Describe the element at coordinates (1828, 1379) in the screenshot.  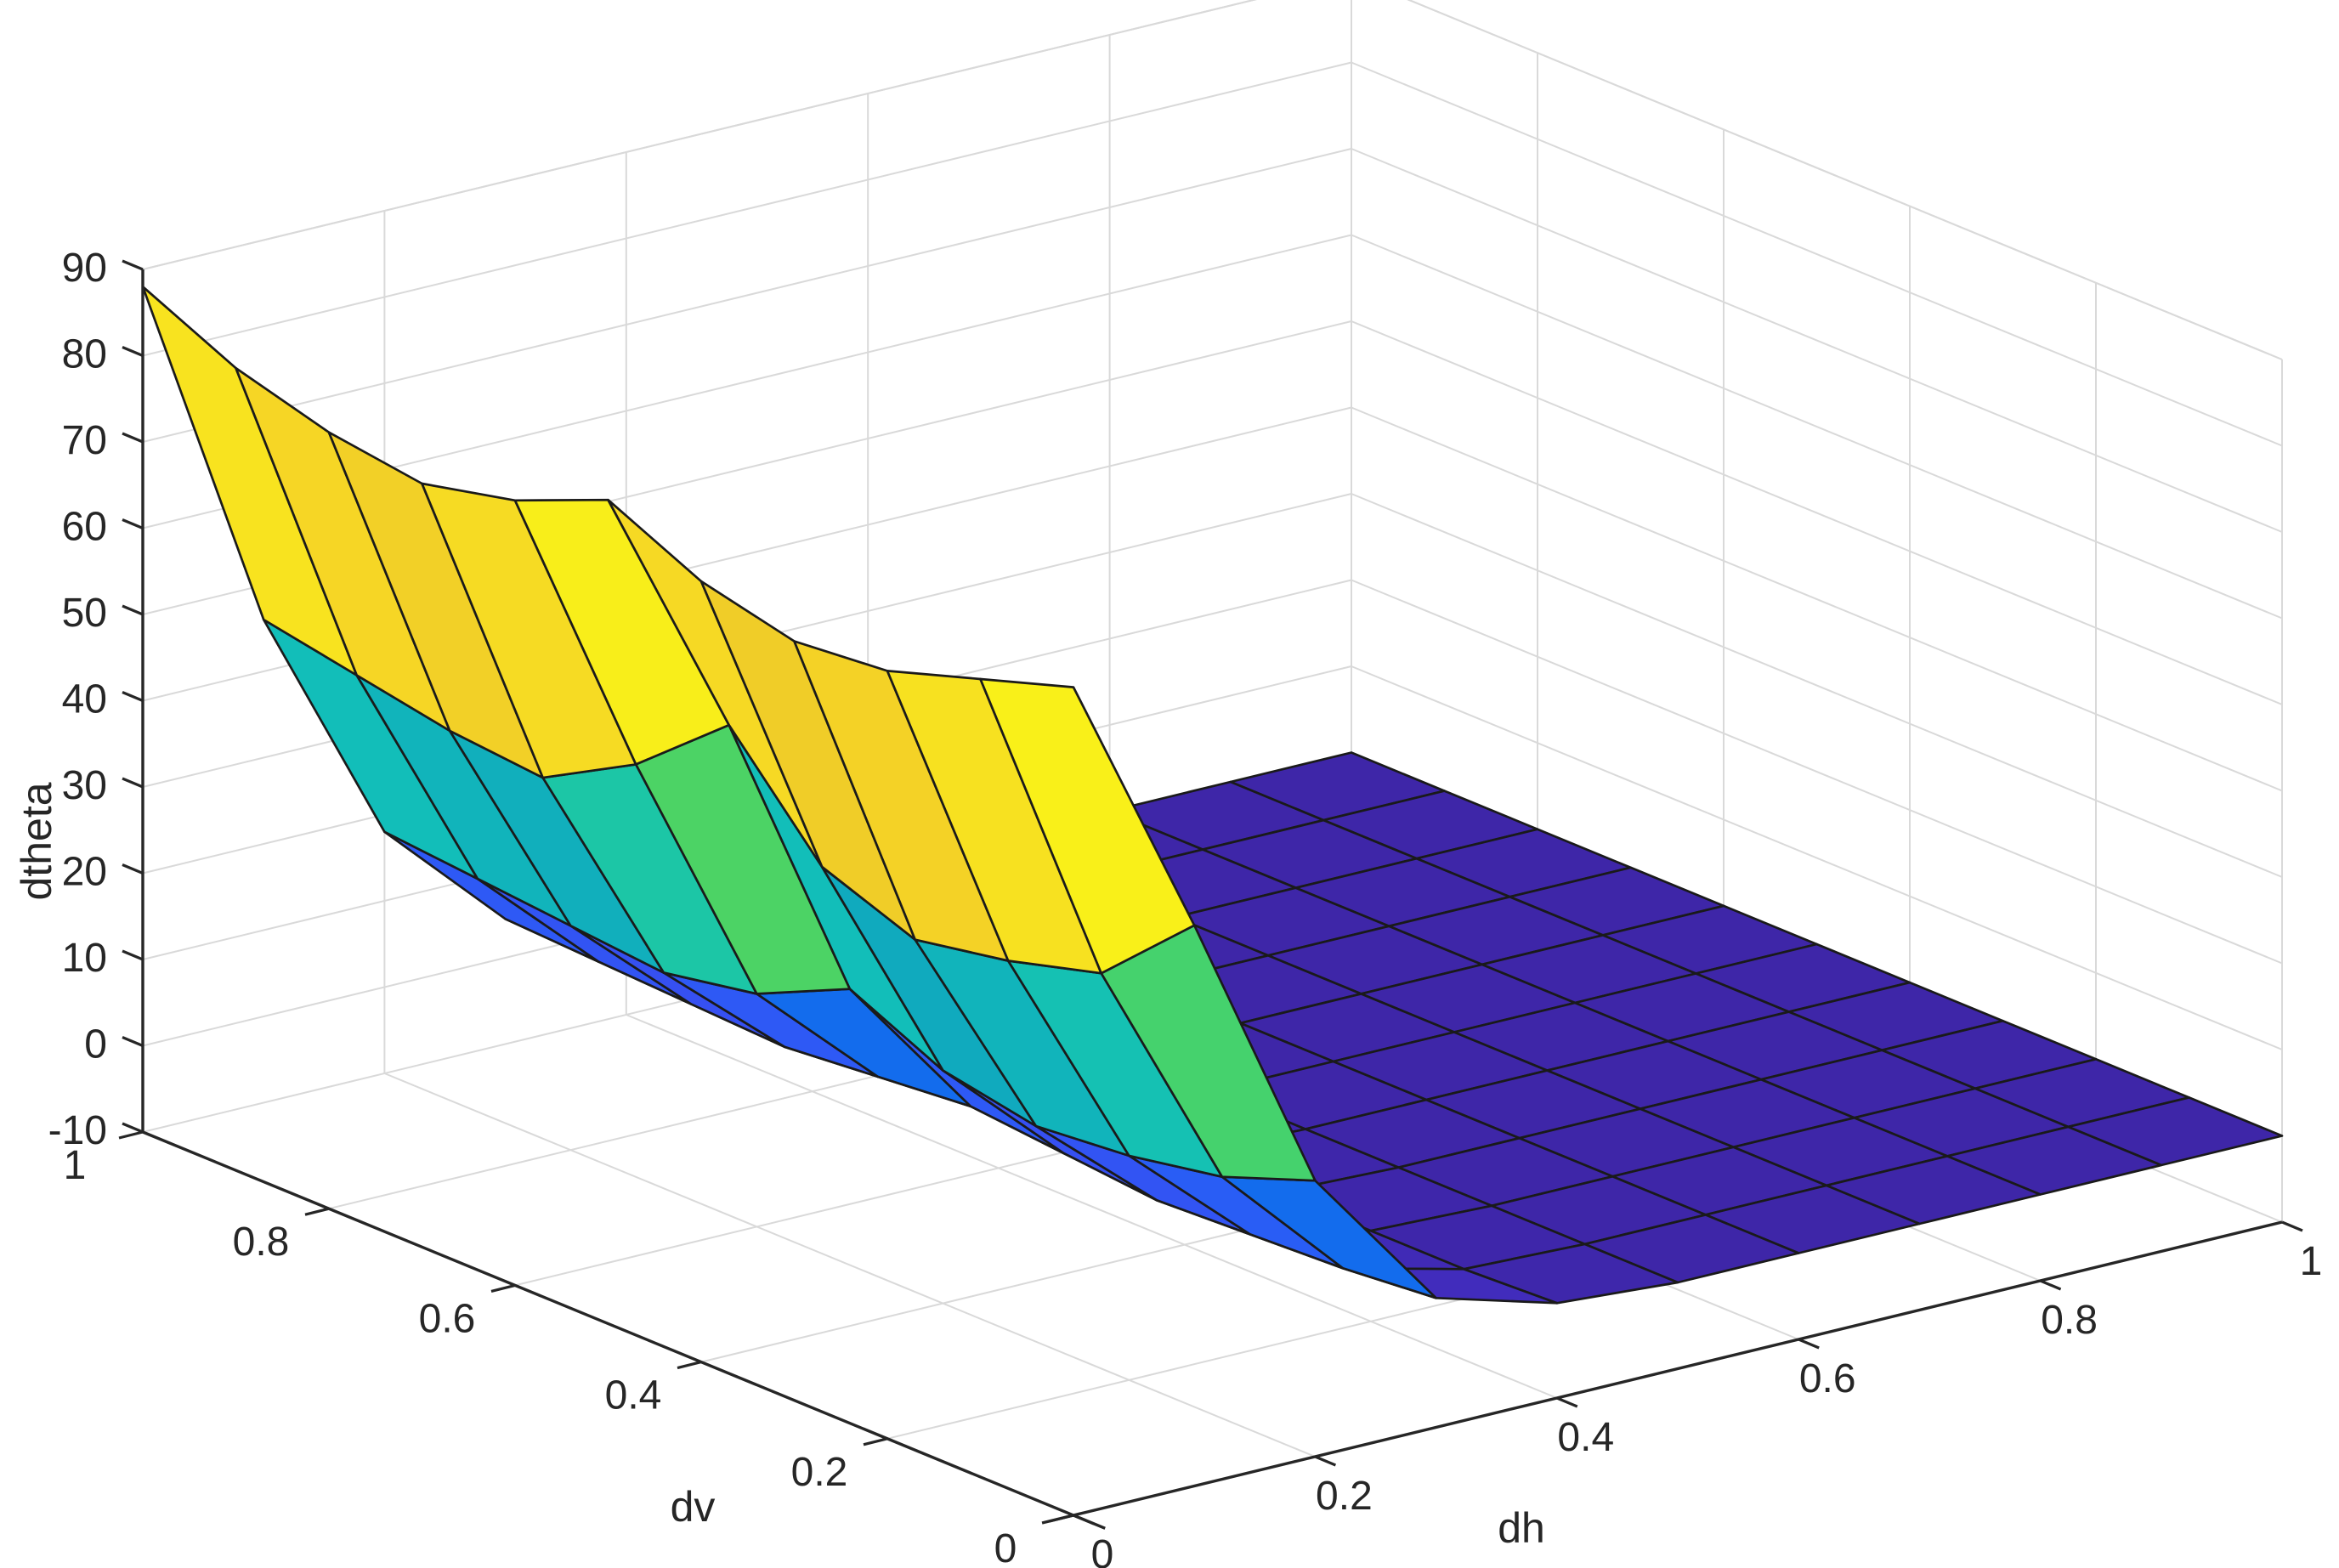
I see `x-tick-label: 0.6` at that location.